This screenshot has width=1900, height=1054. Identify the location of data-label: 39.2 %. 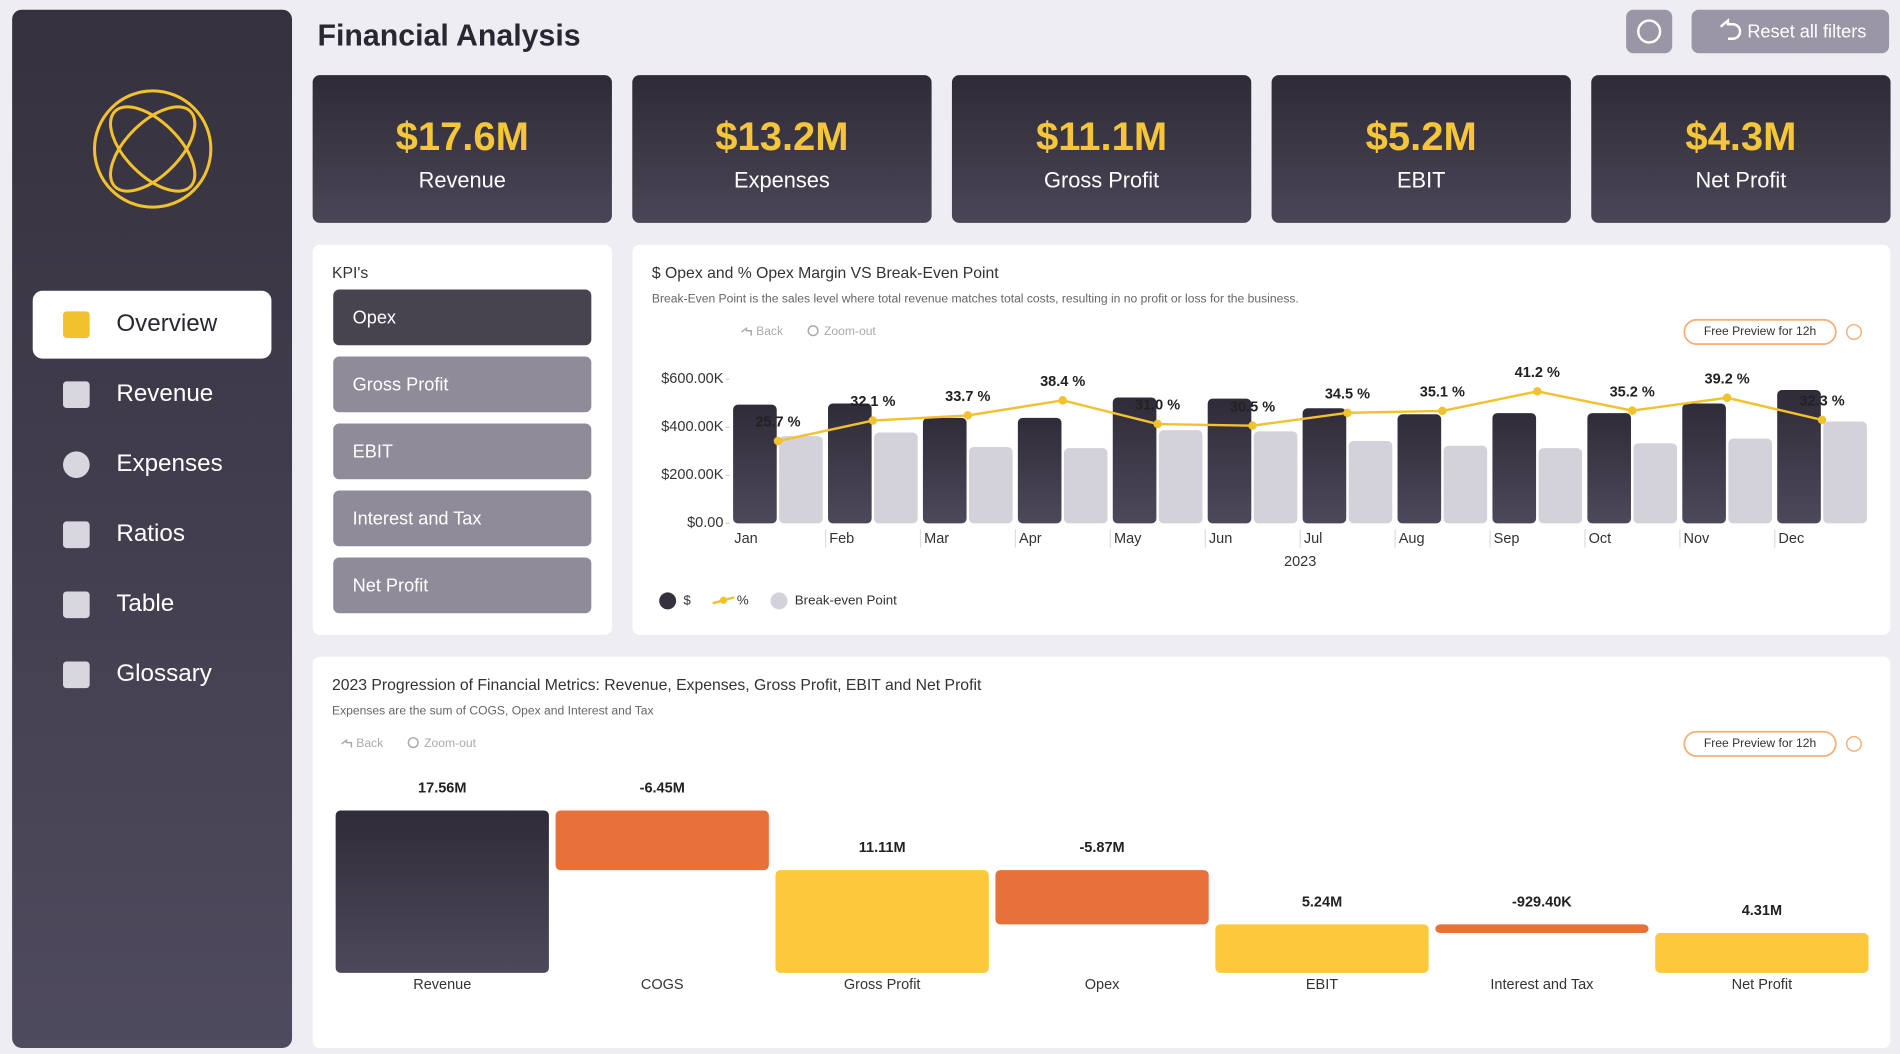
(1727, 379).